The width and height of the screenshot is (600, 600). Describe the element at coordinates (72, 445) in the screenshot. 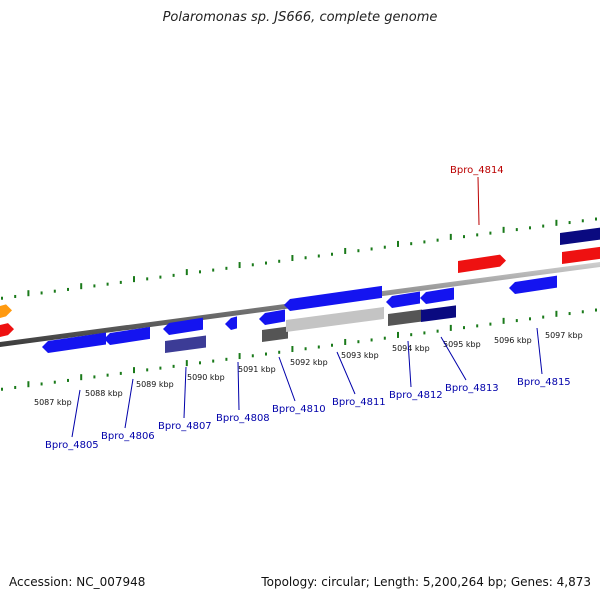

I see `gene-label: Bpro_4805` at that location.